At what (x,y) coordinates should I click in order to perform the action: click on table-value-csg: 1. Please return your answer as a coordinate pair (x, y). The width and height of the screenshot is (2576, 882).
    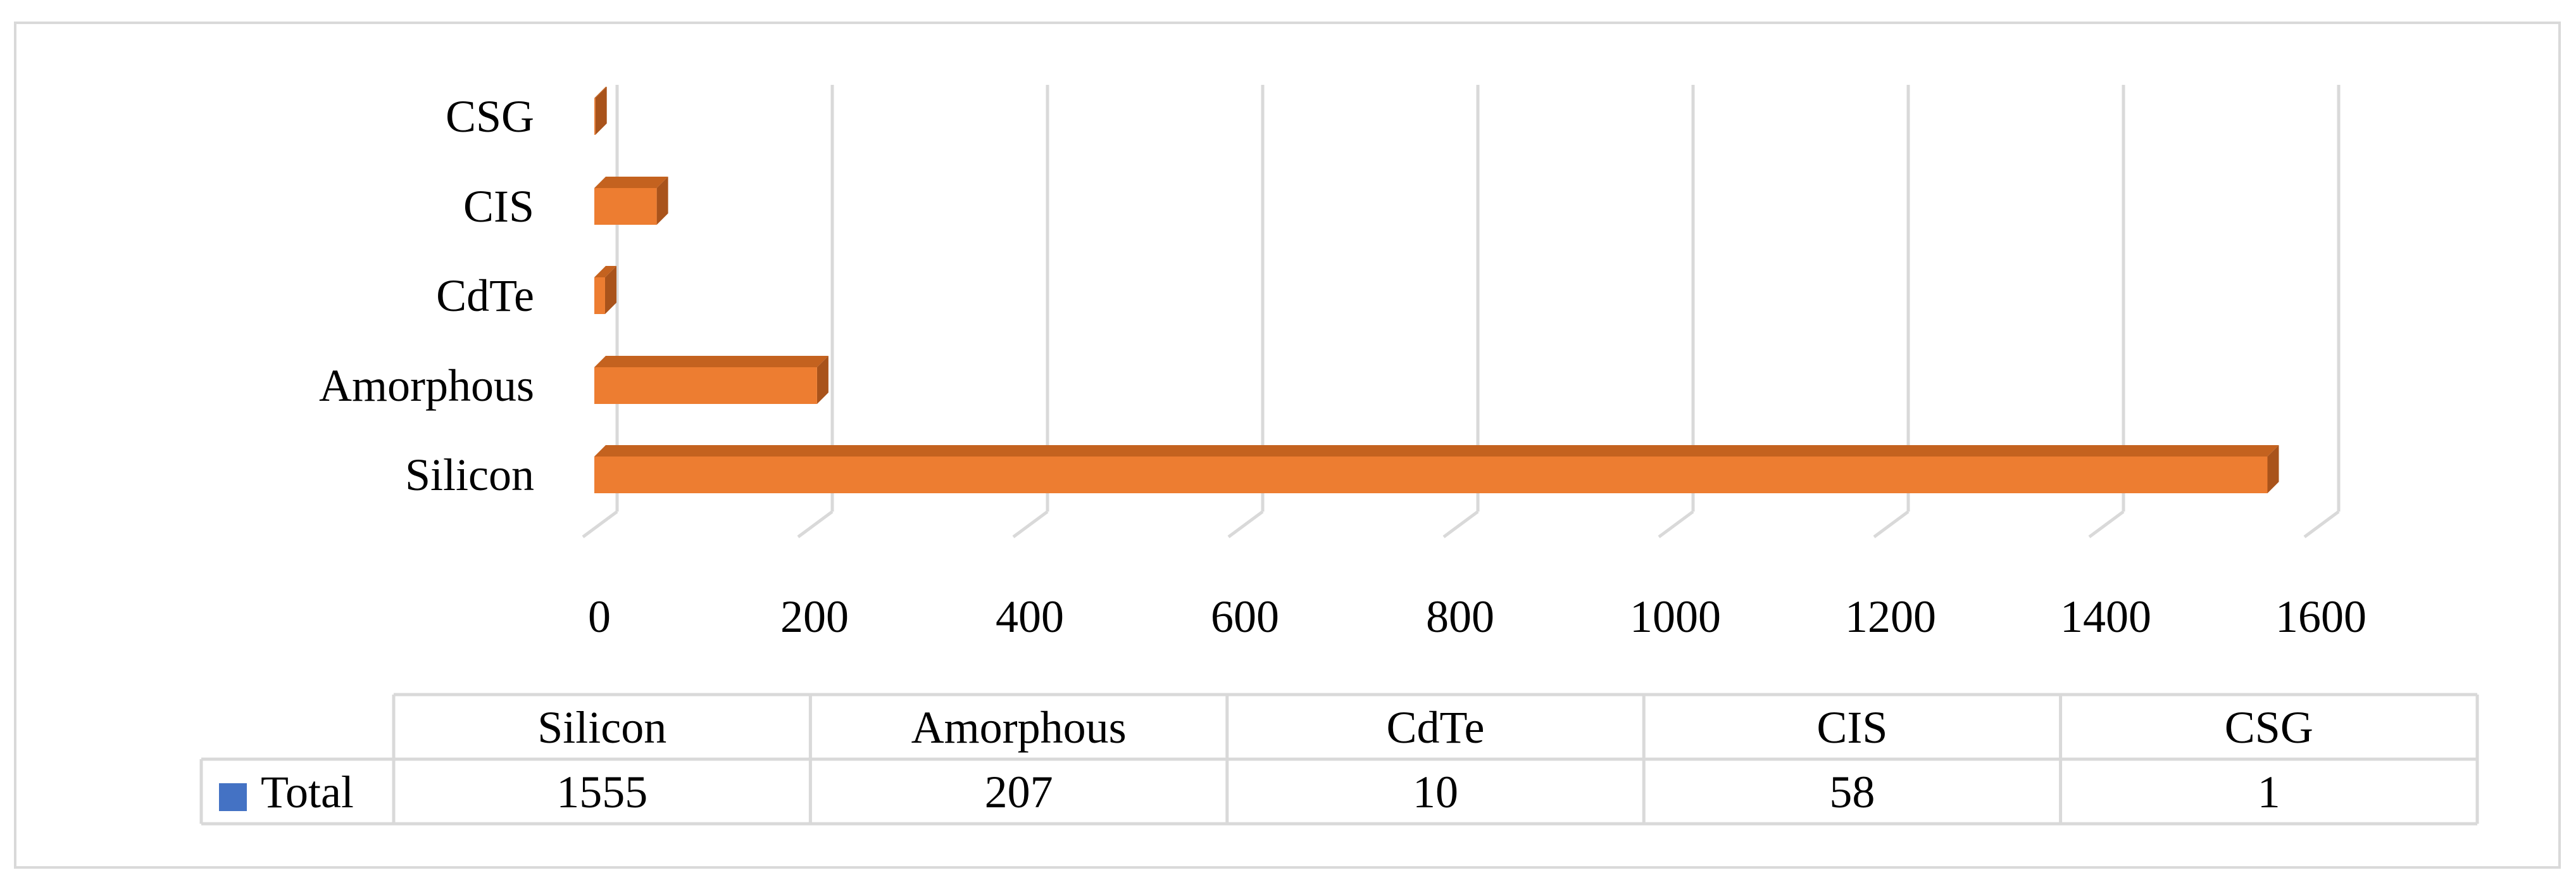
    Looking at the image, I should click on (2269, 792).